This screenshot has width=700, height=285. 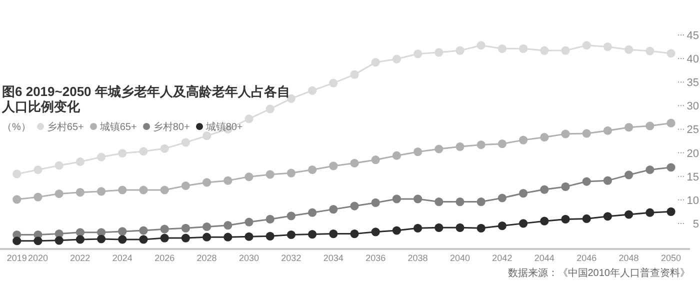 What do you see at coordinates (671, 258) in the screenshot?
I see `x-tick-label: 2050` at bounding box center [671, 258].